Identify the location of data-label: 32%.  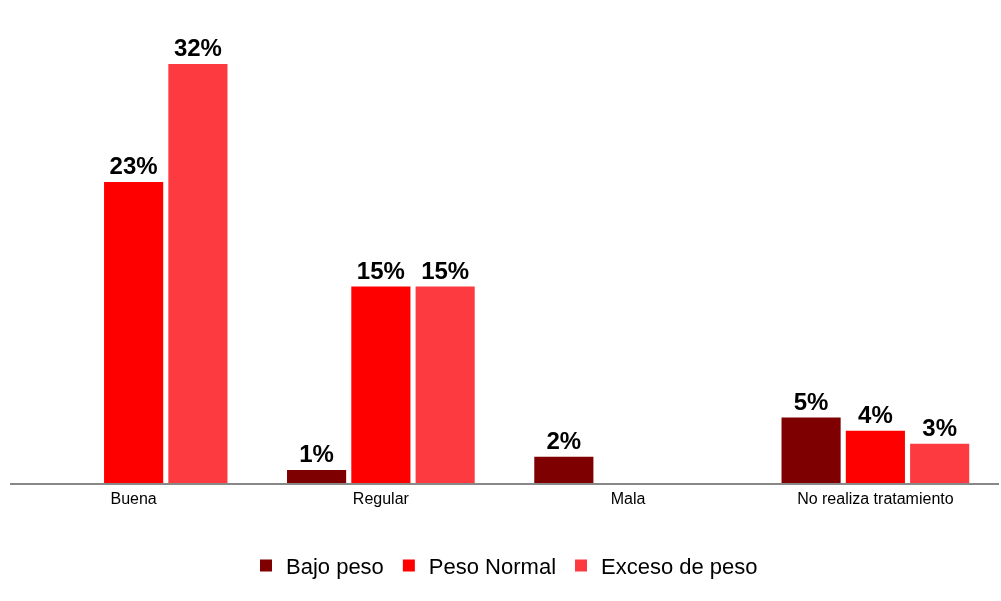
(197, 48).